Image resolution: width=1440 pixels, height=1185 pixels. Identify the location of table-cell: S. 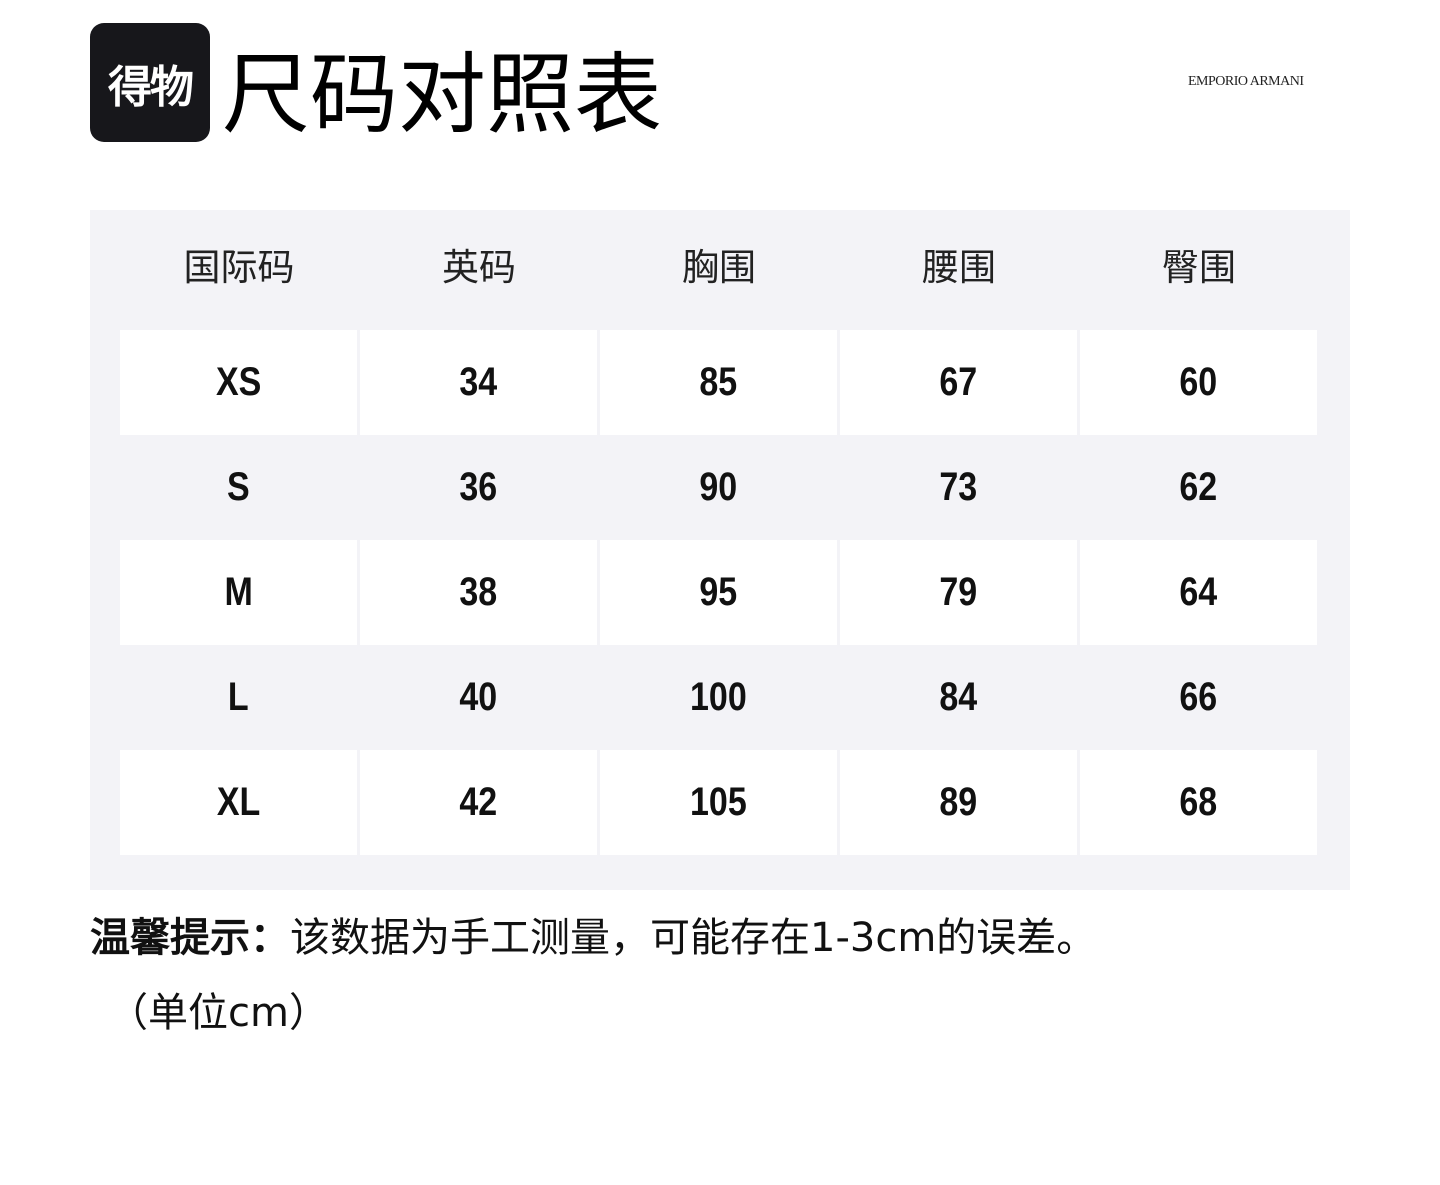
(238, 487).